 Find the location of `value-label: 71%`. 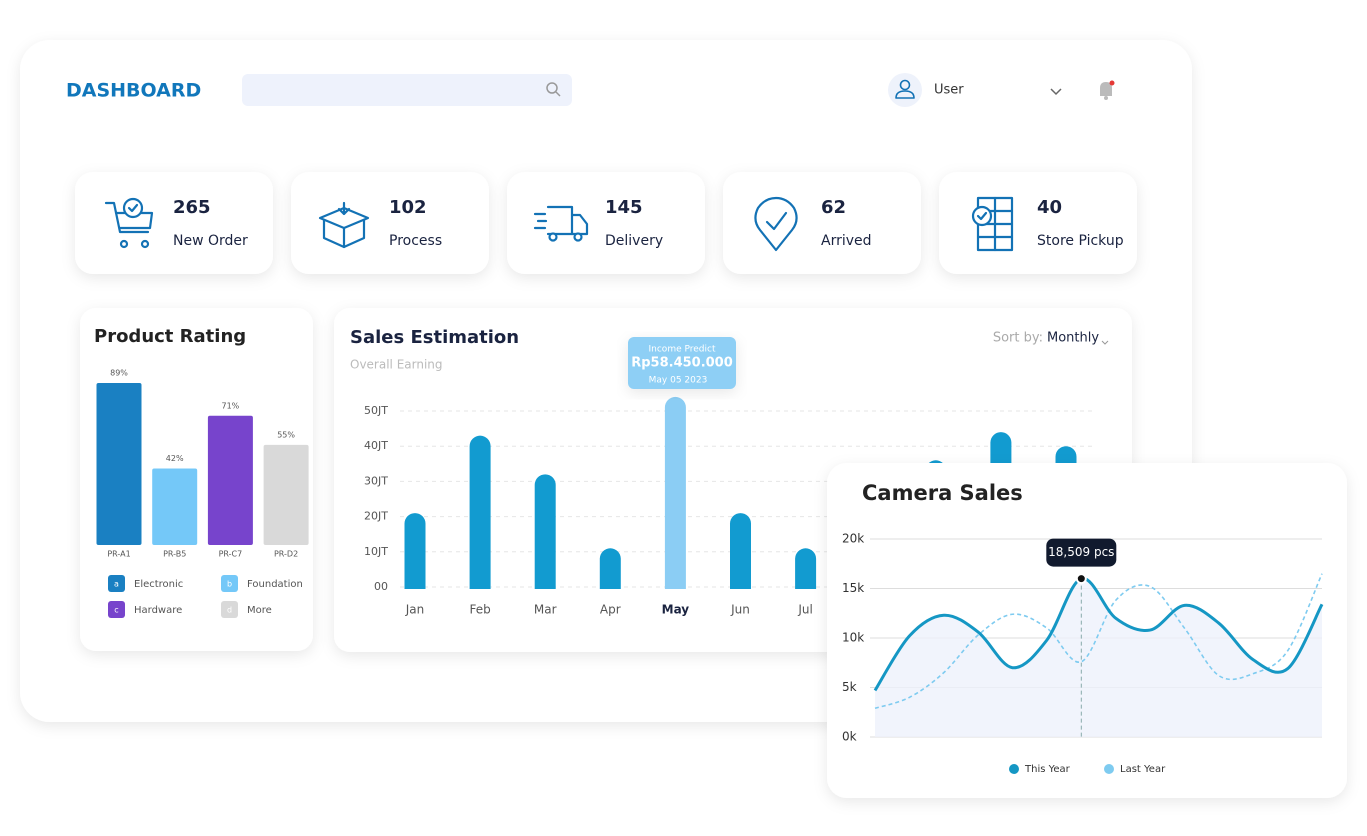

value-label: 71% is located at coordinates (231, 405).